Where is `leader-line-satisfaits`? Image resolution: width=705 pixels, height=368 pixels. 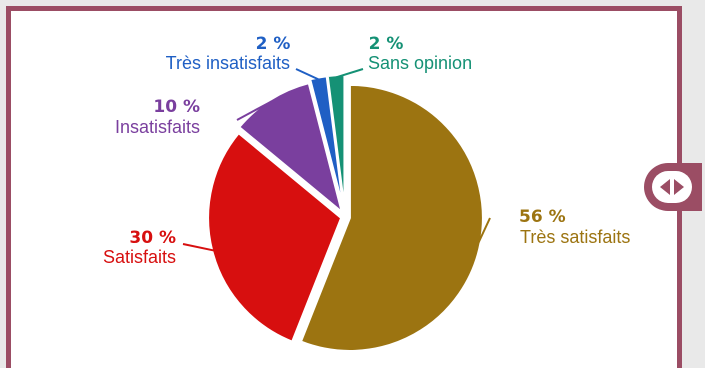 leader-line-satisfaits is located at coordinates (198, 247).